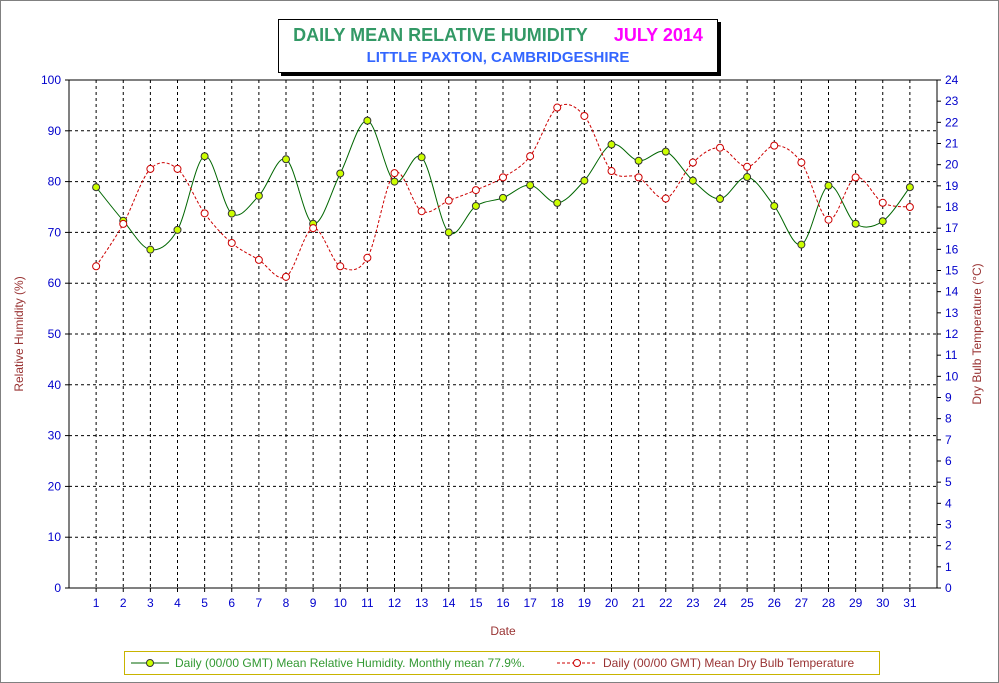  Describe the element at coordinates (948, 461) in the screenshot. I see `y-right-tick-label: 6` at that location.